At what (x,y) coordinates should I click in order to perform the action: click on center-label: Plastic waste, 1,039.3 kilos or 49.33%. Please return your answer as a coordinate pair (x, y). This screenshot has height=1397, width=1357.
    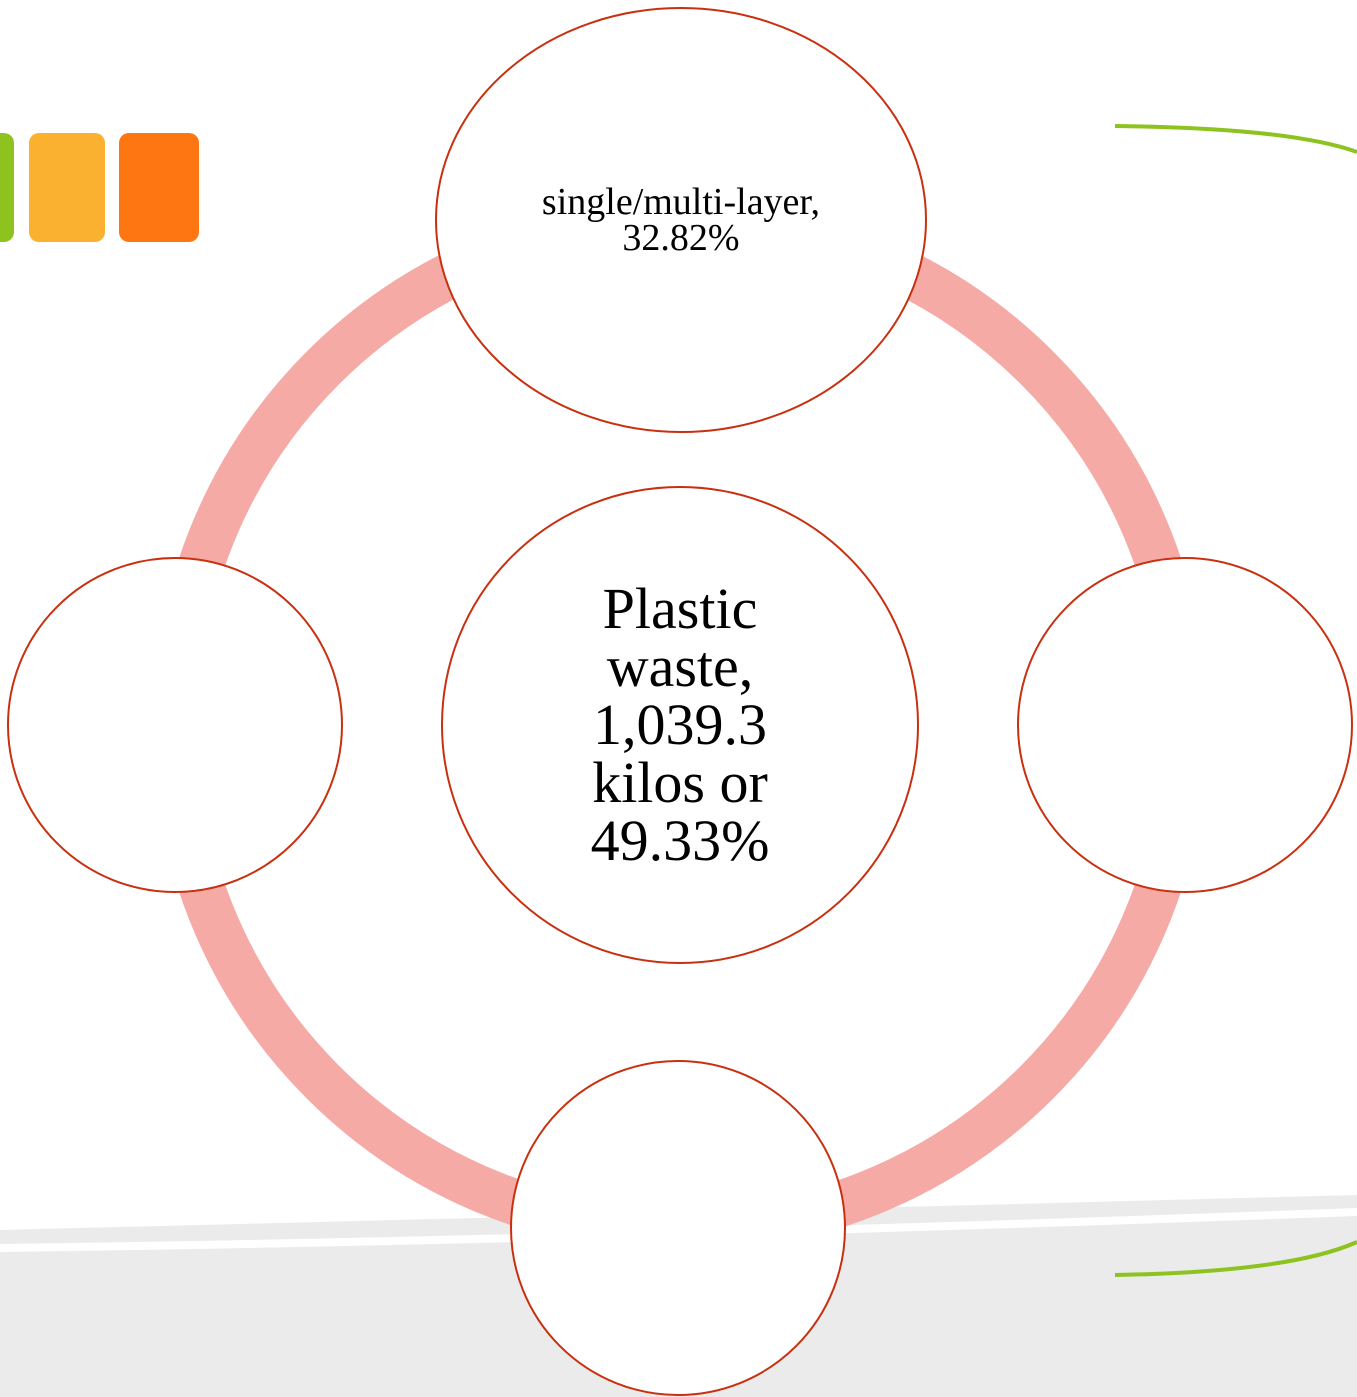
    Looking at the image, I should click on (680, 724).